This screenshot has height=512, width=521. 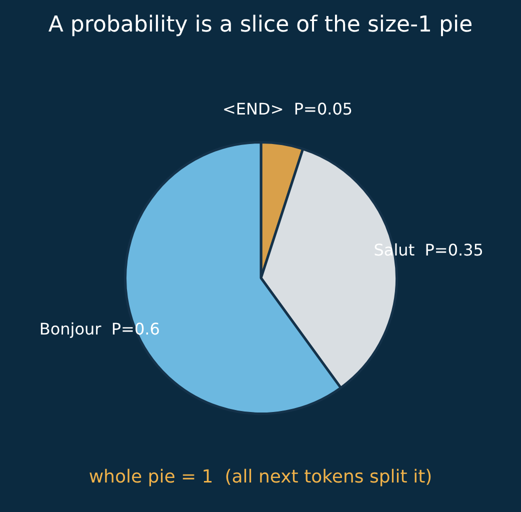 I want to click on chart-title: A probability is a slice of the size-1 pie, so click(x=260, y=25).